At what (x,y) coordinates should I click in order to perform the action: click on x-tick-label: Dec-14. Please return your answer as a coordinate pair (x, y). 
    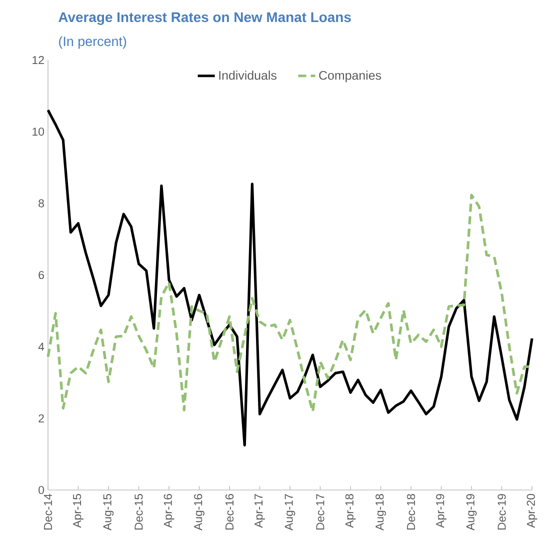
    Looking at the image, I should click on (48, 512).